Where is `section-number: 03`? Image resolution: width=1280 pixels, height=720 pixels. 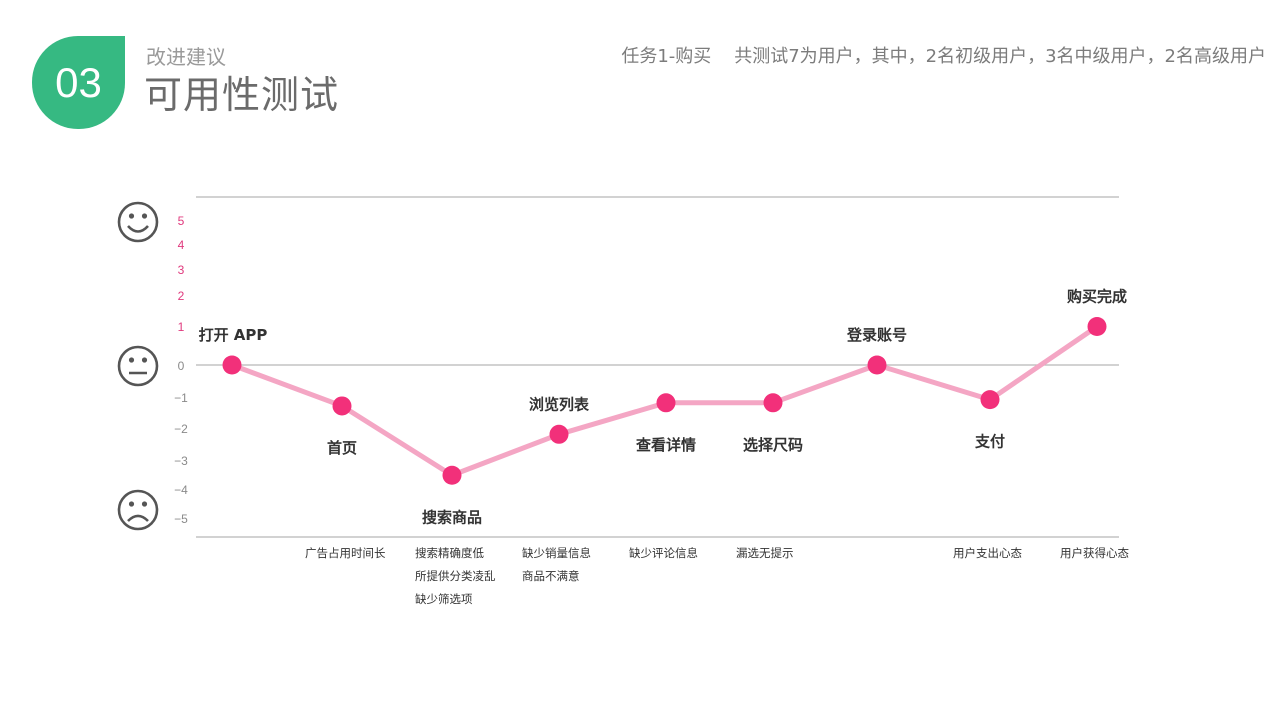
section-number: 03 is located at coordinates (78, 82).